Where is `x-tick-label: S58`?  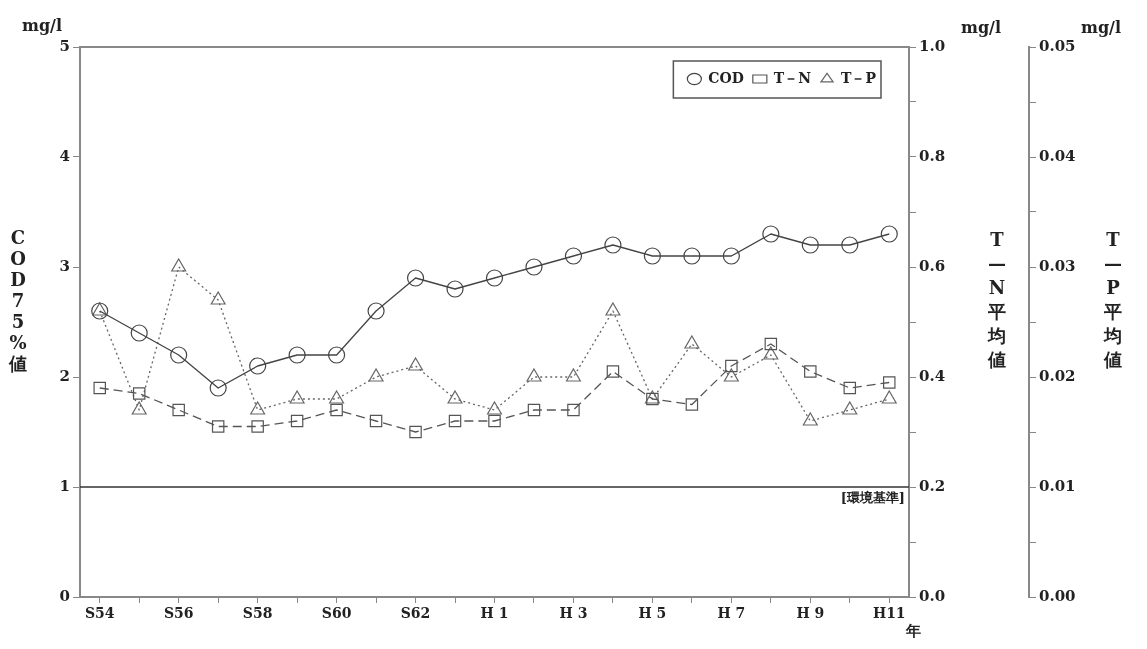
x-tick-label: S58 is located at coordinates (257, 613).